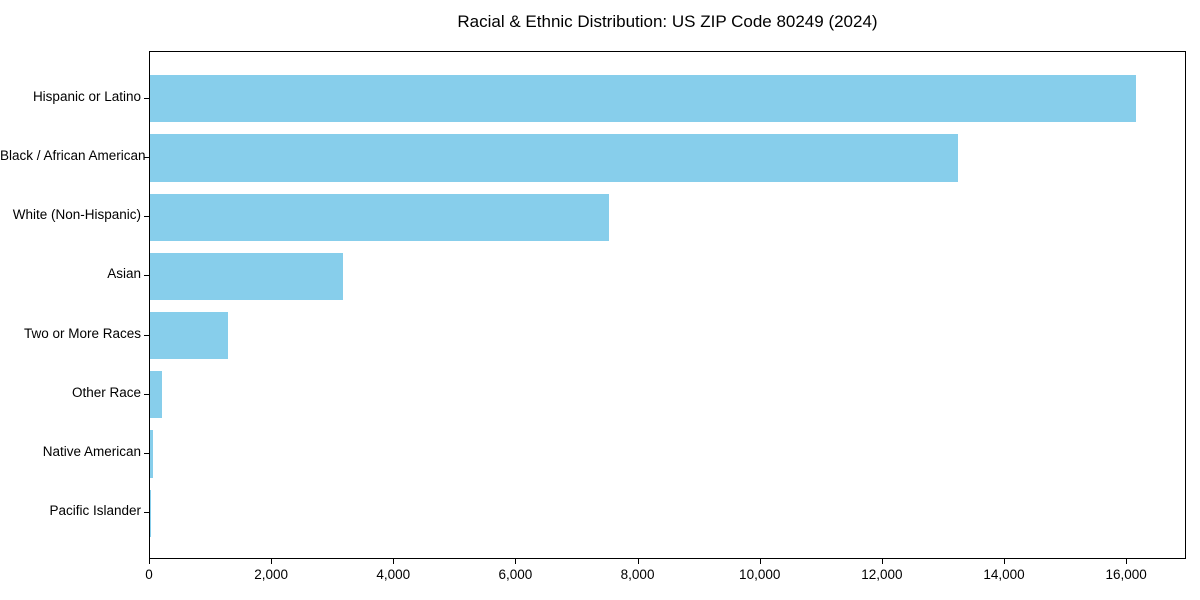  Describe the element at coordinates (271, 574) in the screenshot. I see `x-tick-label-2000: 2,000` at that location.